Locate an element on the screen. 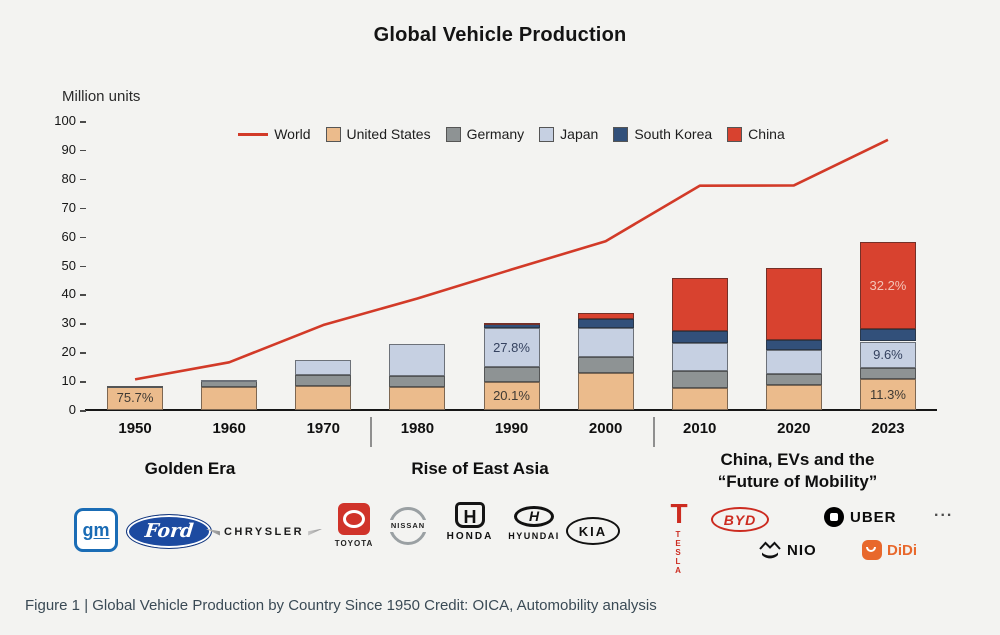 This screenshot has height=635, width=1000. percent-label: 20.1% is located at coordinates (511, 395).